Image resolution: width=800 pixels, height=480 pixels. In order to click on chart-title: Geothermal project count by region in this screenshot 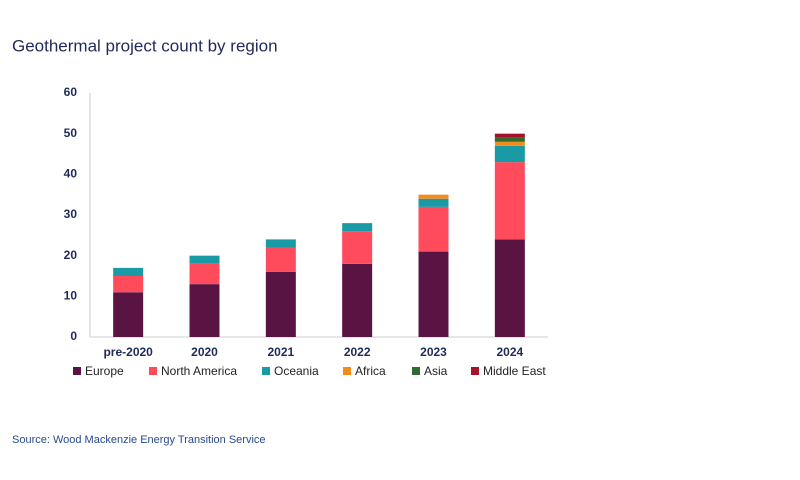, I will do `click(145, 45)`.